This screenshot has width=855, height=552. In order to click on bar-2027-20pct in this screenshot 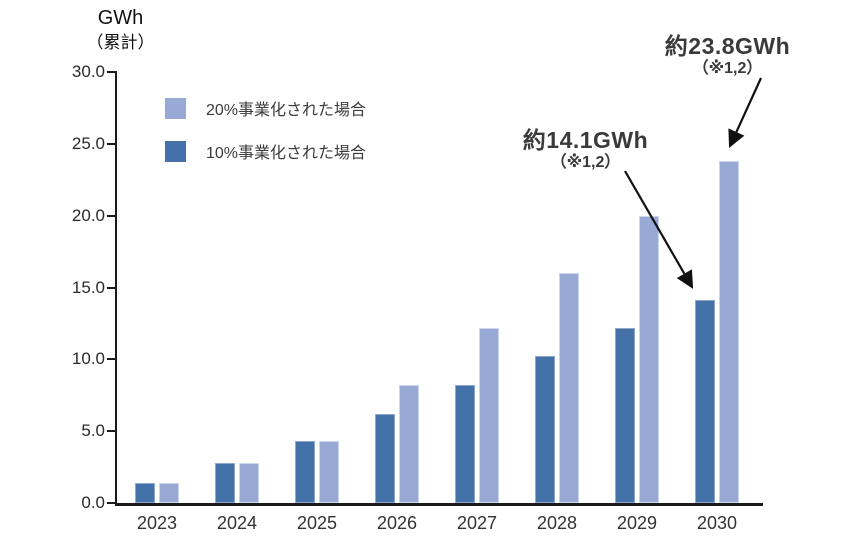, I will do `click(489, 415)`.